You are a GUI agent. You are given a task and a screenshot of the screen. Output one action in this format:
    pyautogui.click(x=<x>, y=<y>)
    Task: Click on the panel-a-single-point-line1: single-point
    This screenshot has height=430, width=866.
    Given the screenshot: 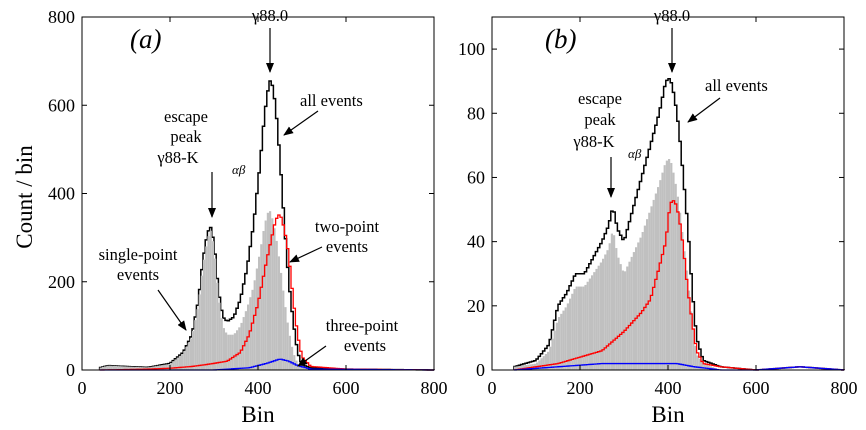 What is the action you would take?
    pyautogui.click(x=138, y=254)
    